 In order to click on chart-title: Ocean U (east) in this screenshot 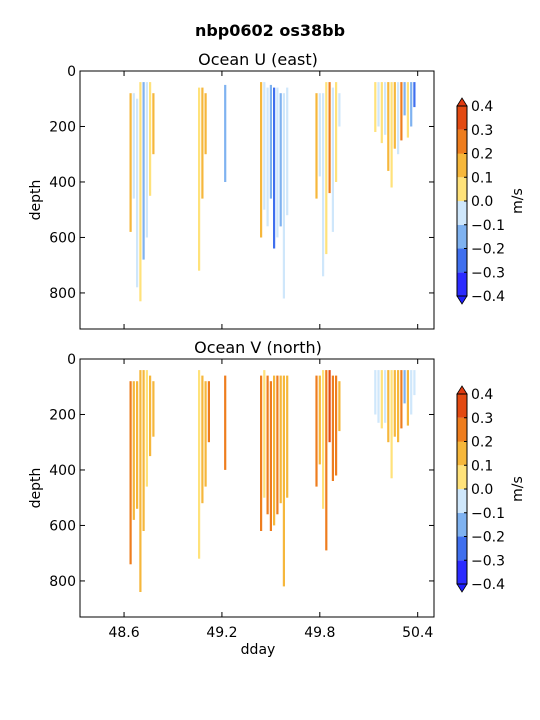, I will do `click(258, 59)`.